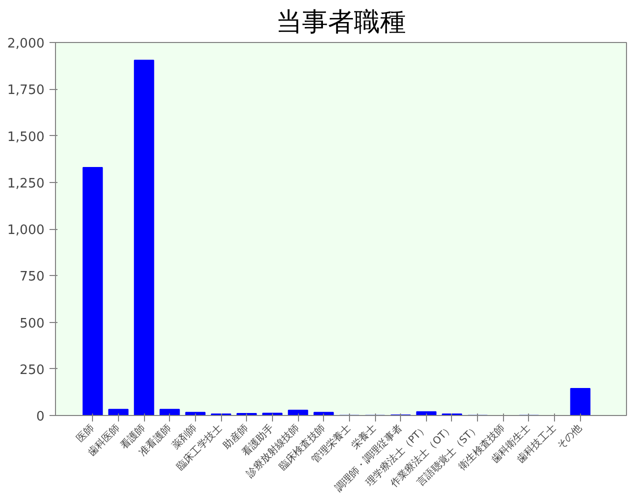 The height and width of the screenshot is (500, 640). I want to click on x-tick-label: その他, so click(569, 437).